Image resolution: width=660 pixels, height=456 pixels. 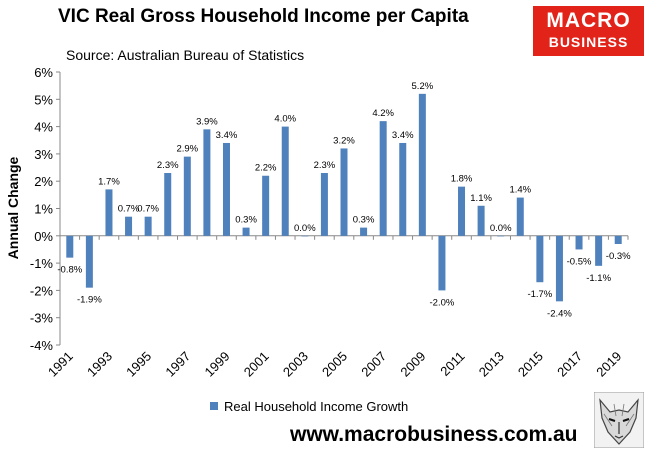 What do you see at coordinates (217, 364) in the screenshot?
I see `x-tick-label: 1999` at bounding box center [217, 364].